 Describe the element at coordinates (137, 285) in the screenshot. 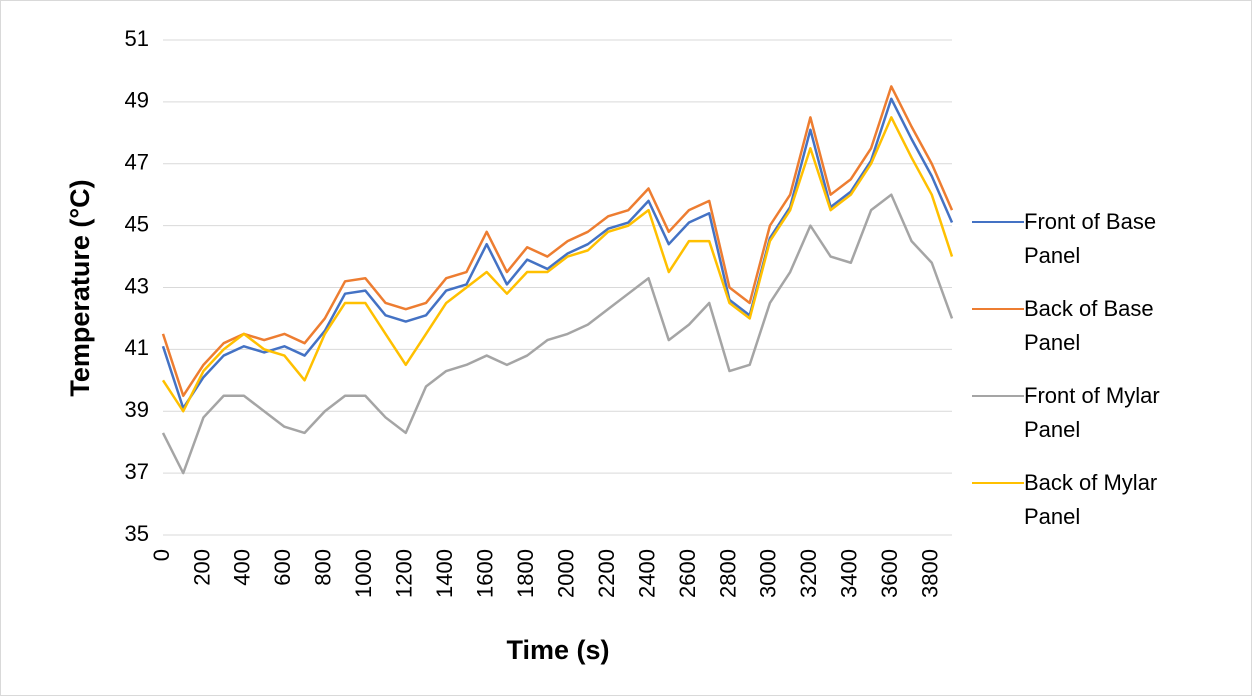

I see `y-tick-label: 43` at that location.